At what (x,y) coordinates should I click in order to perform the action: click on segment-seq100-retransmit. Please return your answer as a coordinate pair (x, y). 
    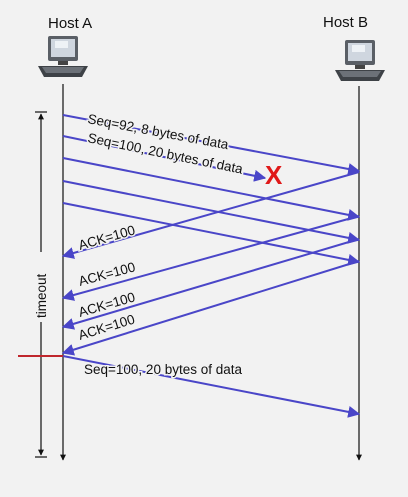
    Looking at the image, I should click on (211, 386).